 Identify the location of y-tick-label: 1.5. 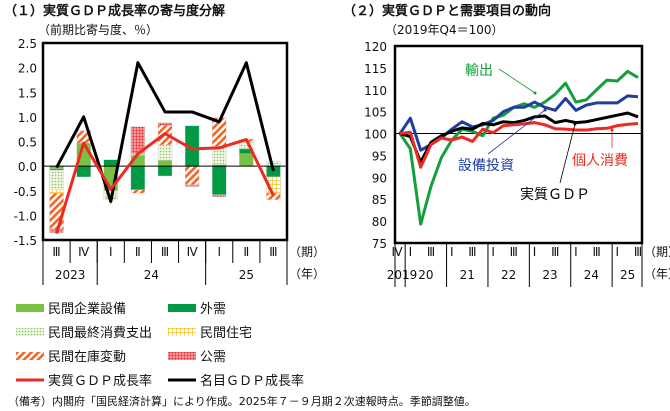
(27, 93).